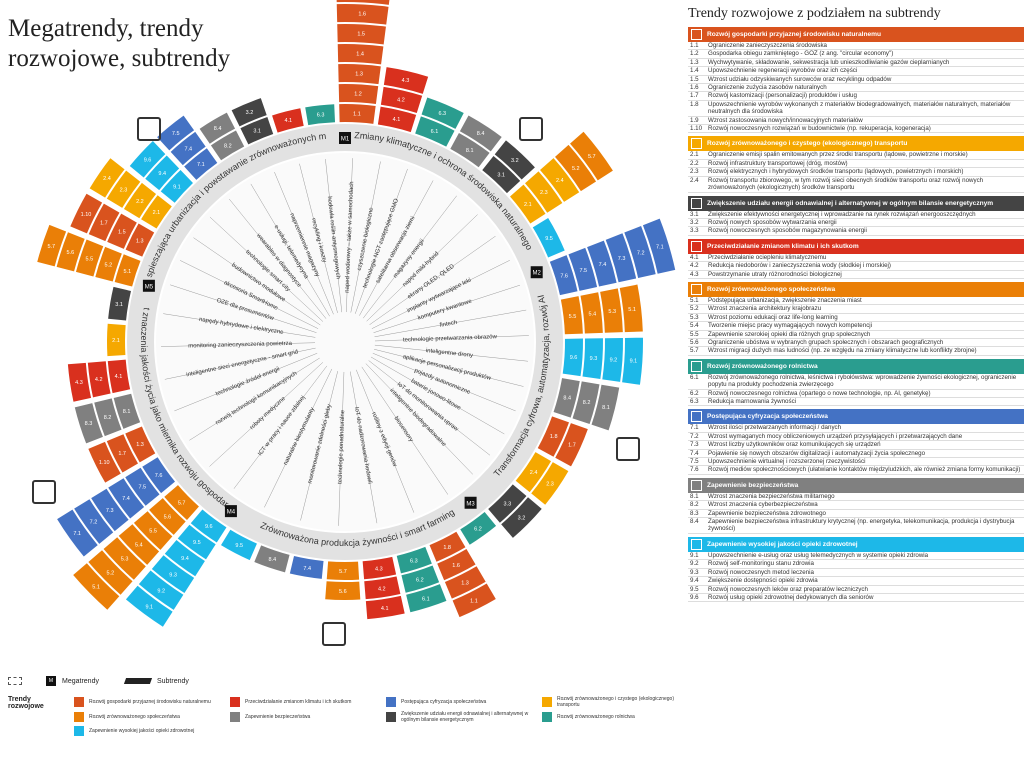 The height and width of the screenshot is (778, 1028). What do you see at coordinates (435, 132) in the screenshot?
I see `subtrend-label: 6.1` at bounding box center [435, 132].